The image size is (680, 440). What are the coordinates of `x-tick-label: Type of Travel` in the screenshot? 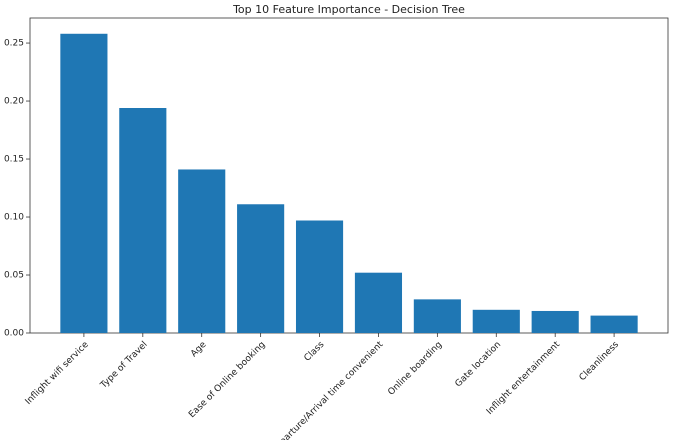 It's located at (123, 365).